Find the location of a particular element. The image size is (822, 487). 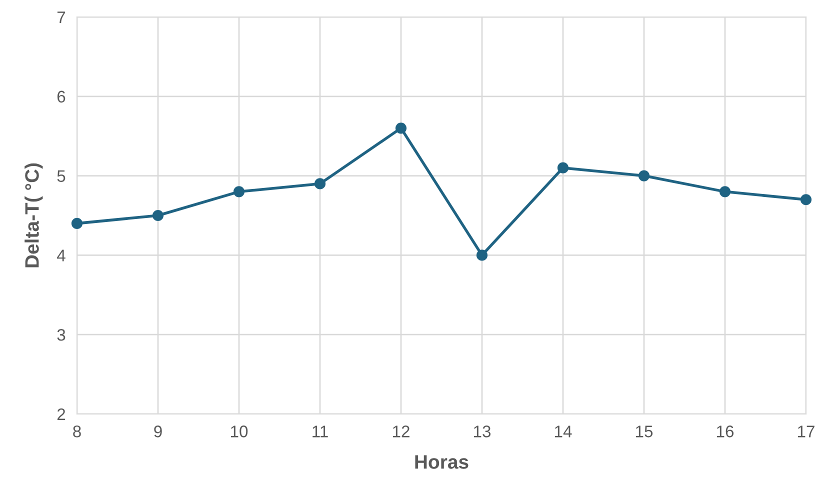

x-tick-label: 10 is located at coordinates (239, 432).